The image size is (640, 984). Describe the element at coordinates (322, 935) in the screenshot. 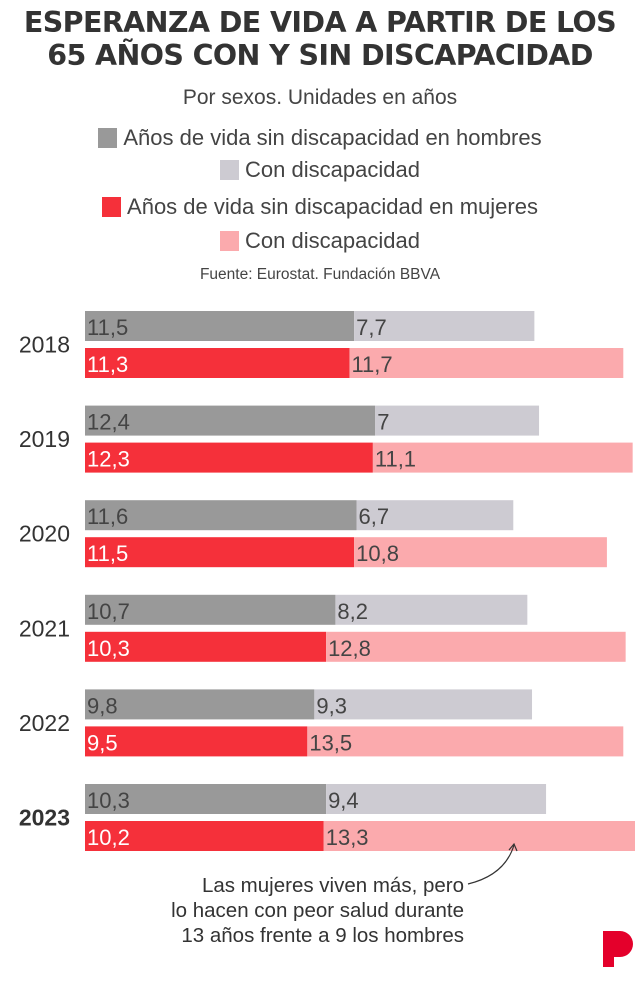

I see `annotation-line-3: 13 años frente a 9 los hombres` at that location.